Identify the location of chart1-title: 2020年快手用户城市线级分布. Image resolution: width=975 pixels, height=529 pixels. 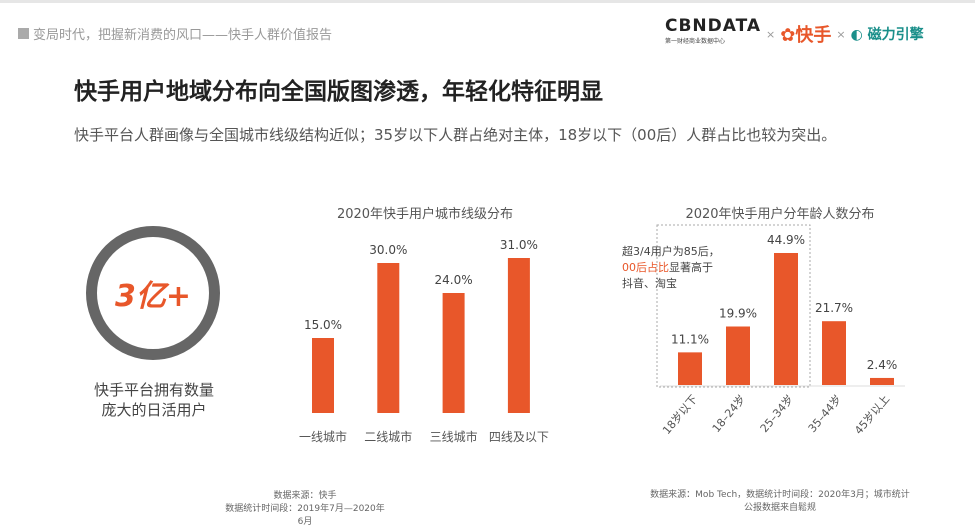
(425, 214).